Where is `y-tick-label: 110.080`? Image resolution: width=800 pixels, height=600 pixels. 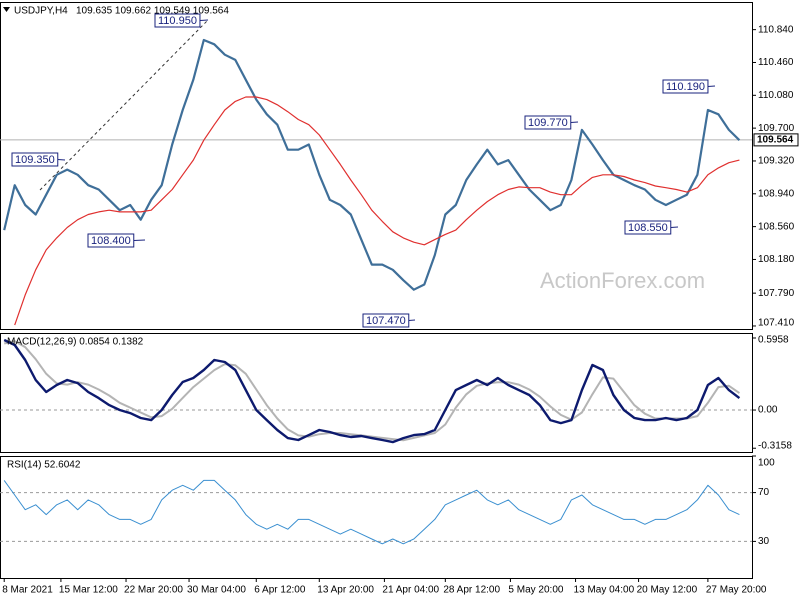 y-tick-label: 110.080 is located at coordinates (776, 95).